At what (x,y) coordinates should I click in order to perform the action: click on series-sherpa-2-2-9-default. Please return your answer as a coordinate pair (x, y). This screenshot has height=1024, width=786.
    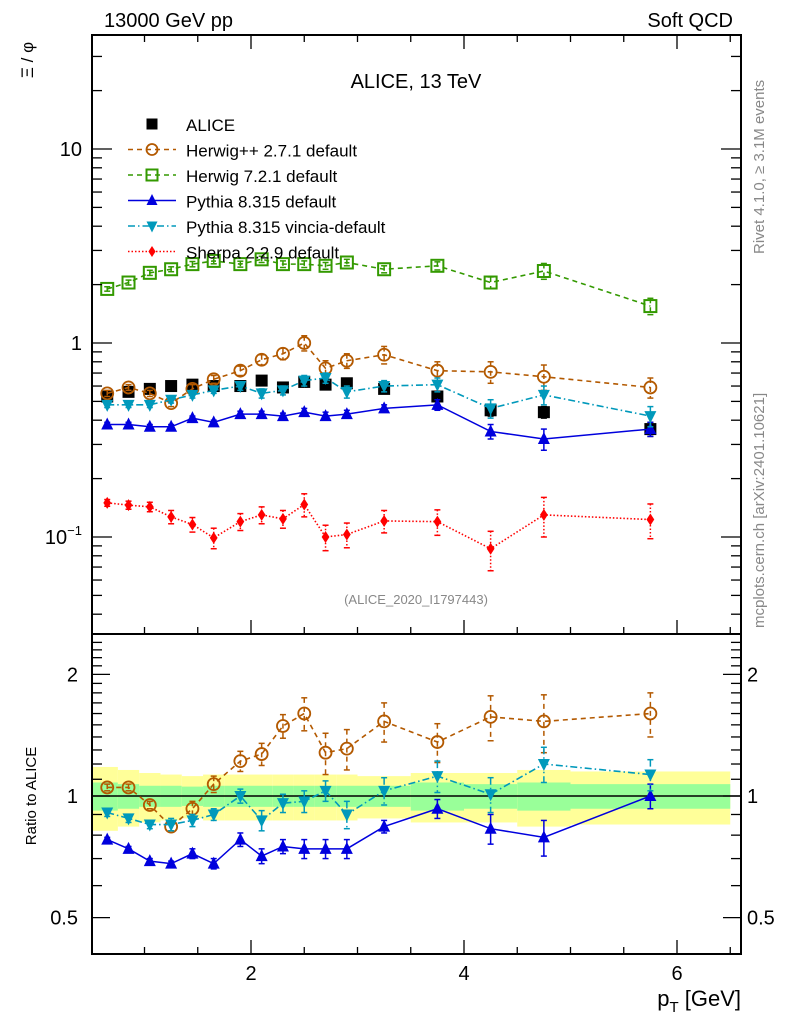
    Looking at the image, I should click on (379, 532).